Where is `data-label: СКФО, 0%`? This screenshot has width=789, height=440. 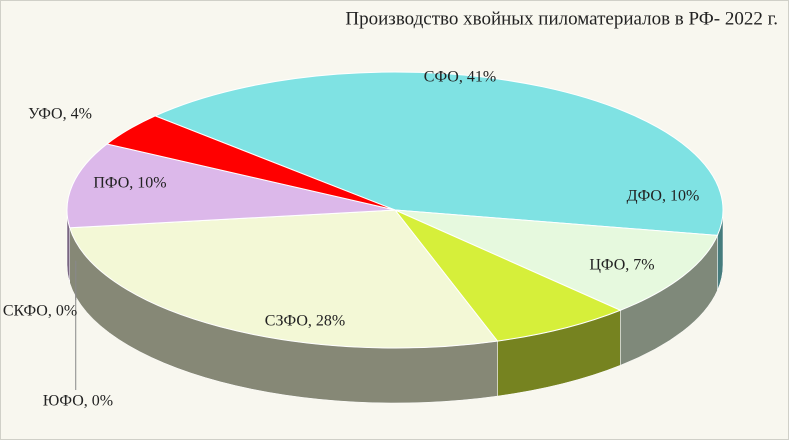 data-label: СКФО, 0% is located at coordinates (40, 311).